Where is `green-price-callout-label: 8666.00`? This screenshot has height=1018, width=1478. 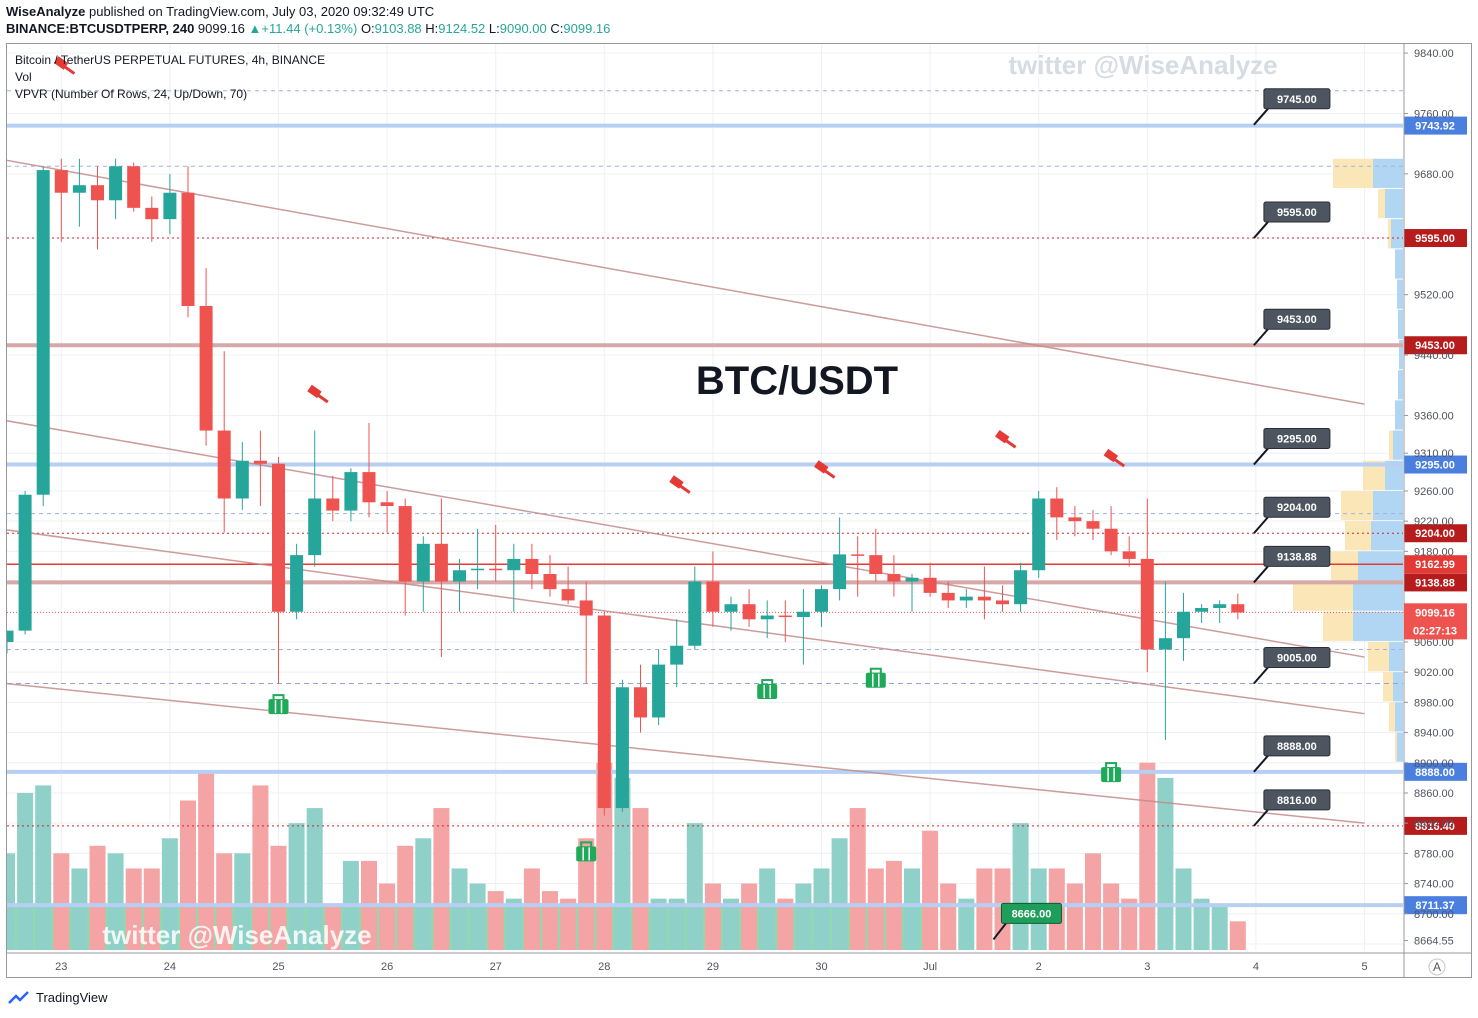
green-price-callout-label: 8666.00 is located at coordinates (1032, 914).